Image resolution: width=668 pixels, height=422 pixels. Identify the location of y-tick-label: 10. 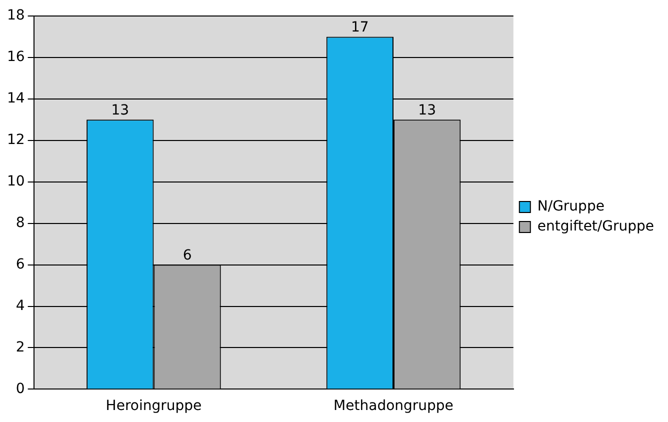
(15, 182).